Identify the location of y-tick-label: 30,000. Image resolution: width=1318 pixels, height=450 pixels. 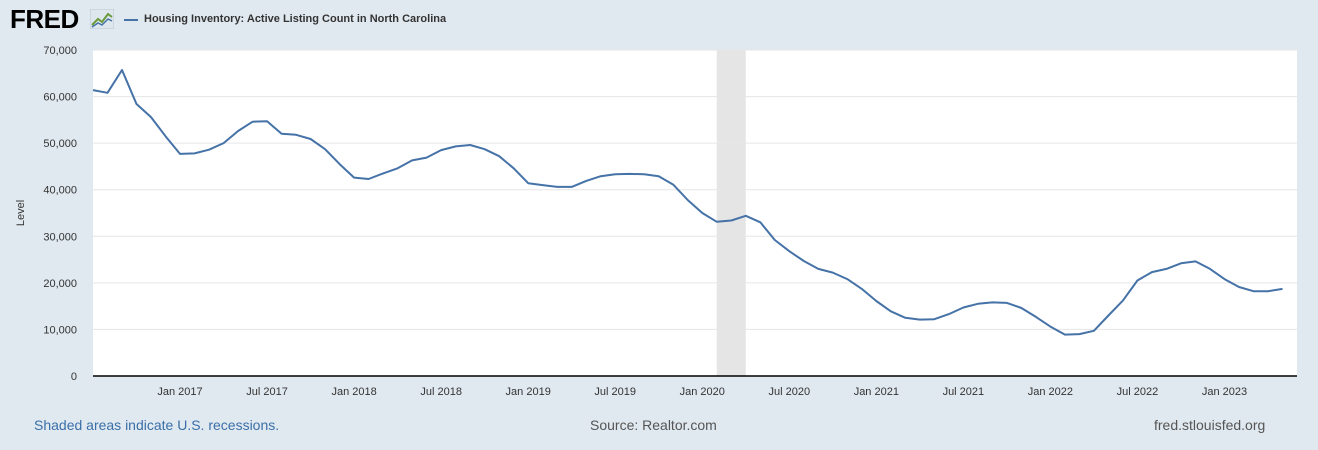
(60, 237).